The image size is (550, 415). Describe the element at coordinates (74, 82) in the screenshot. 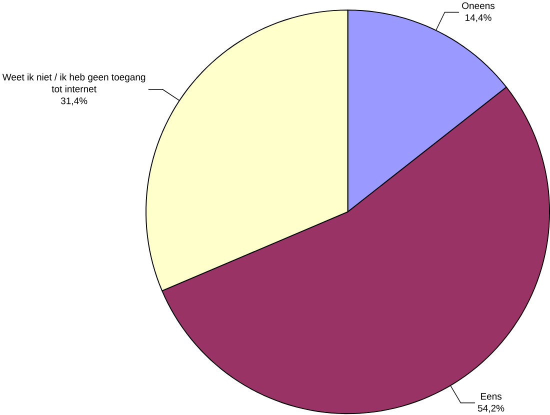

I see `slice-label: Weet ik niet / ik heb geen toegang tot internet` at that location.